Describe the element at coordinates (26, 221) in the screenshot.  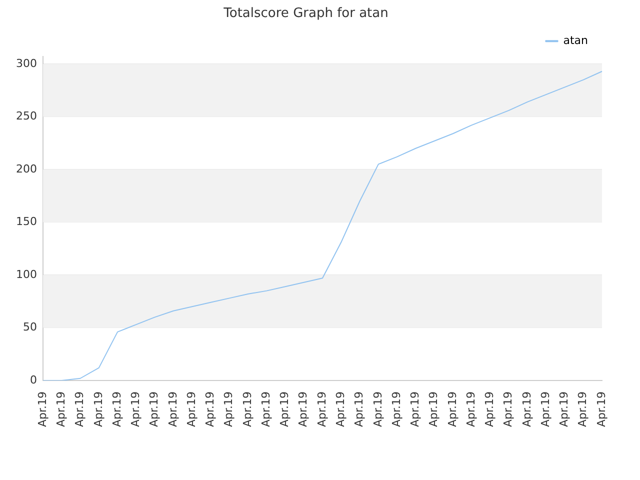
I see `y-tick-label: 150` at that location.